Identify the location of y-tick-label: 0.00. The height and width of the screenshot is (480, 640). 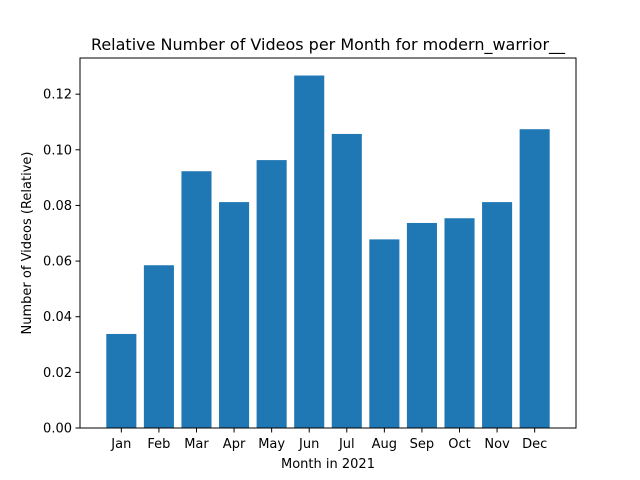
(57, 429).